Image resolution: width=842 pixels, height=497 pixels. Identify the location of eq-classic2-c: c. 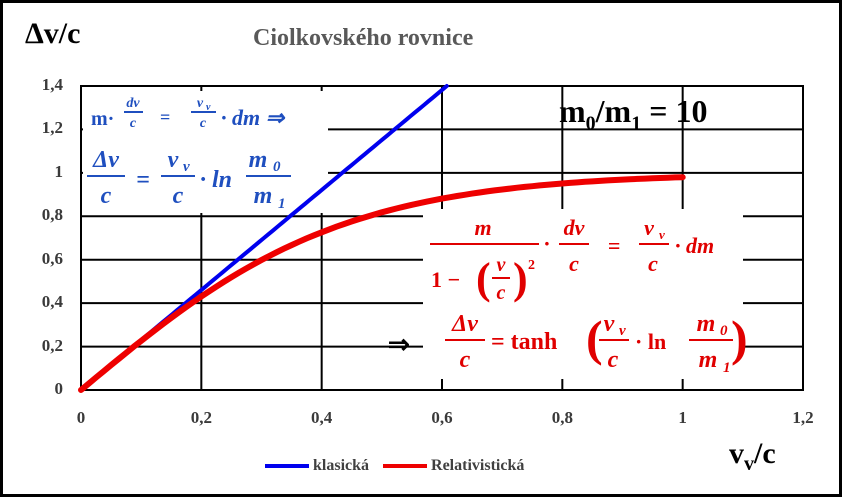
(106, 196).